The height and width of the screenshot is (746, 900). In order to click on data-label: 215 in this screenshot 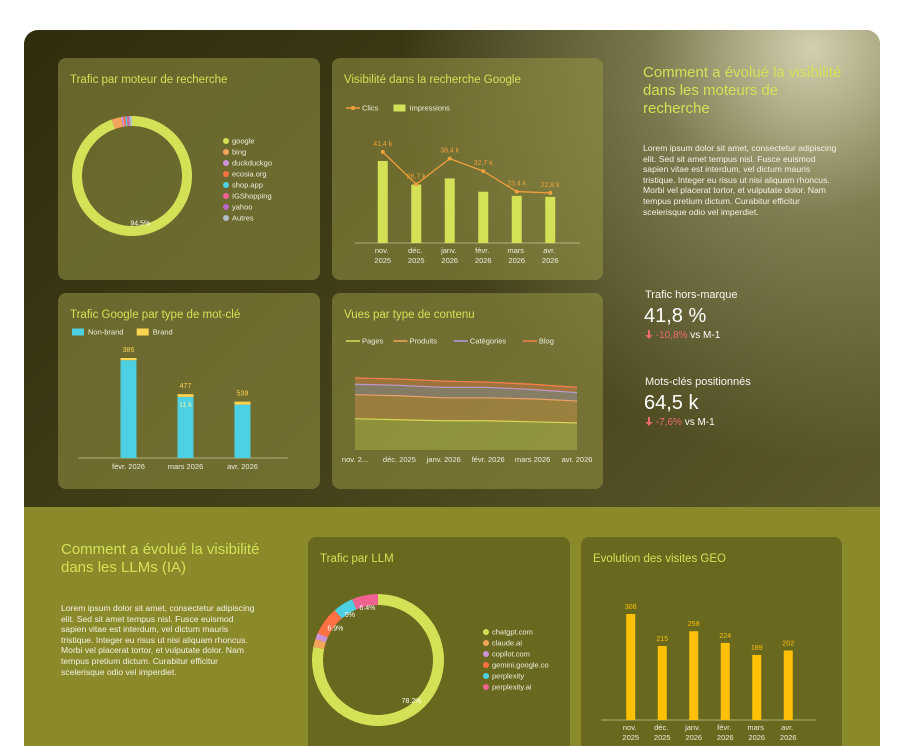, I will do `click(662, 639)`.